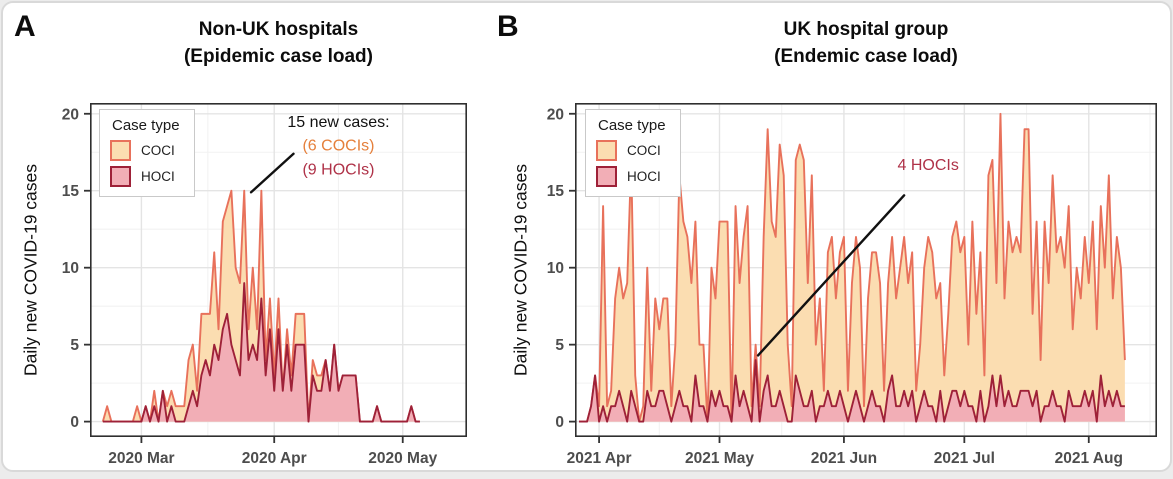 The image size is (1173, 479). What do you see at coordinates (338, 170) in the screenshot?
I see `svg-text: (9 HOCIs)` at bounding box center [338, 170].